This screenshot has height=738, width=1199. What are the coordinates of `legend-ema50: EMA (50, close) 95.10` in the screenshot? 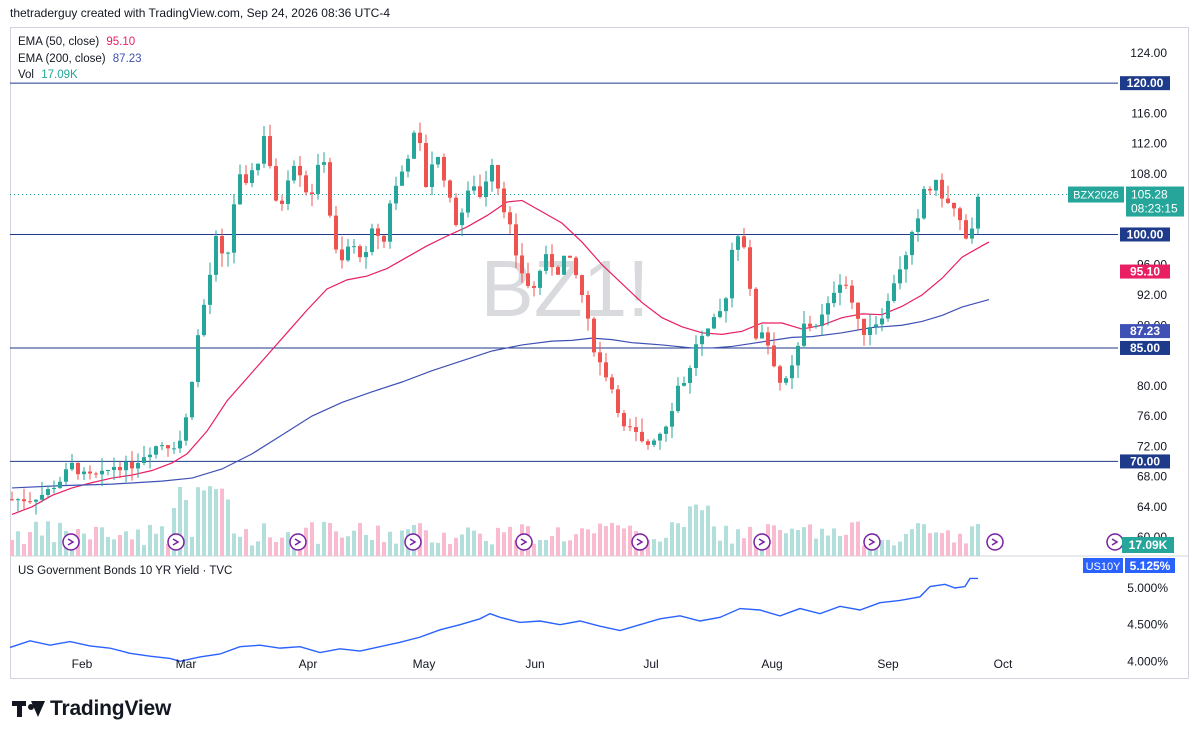 It's located at (76, 42).